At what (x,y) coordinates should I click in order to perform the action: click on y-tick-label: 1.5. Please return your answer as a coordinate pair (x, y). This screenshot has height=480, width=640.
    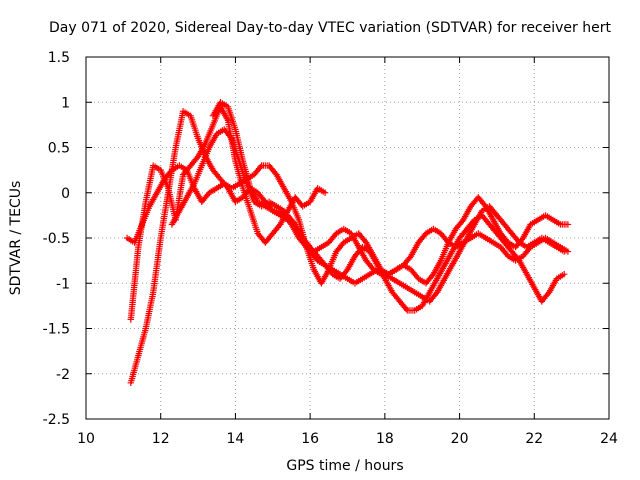
    Looking at the image, I should click on (59, 58).